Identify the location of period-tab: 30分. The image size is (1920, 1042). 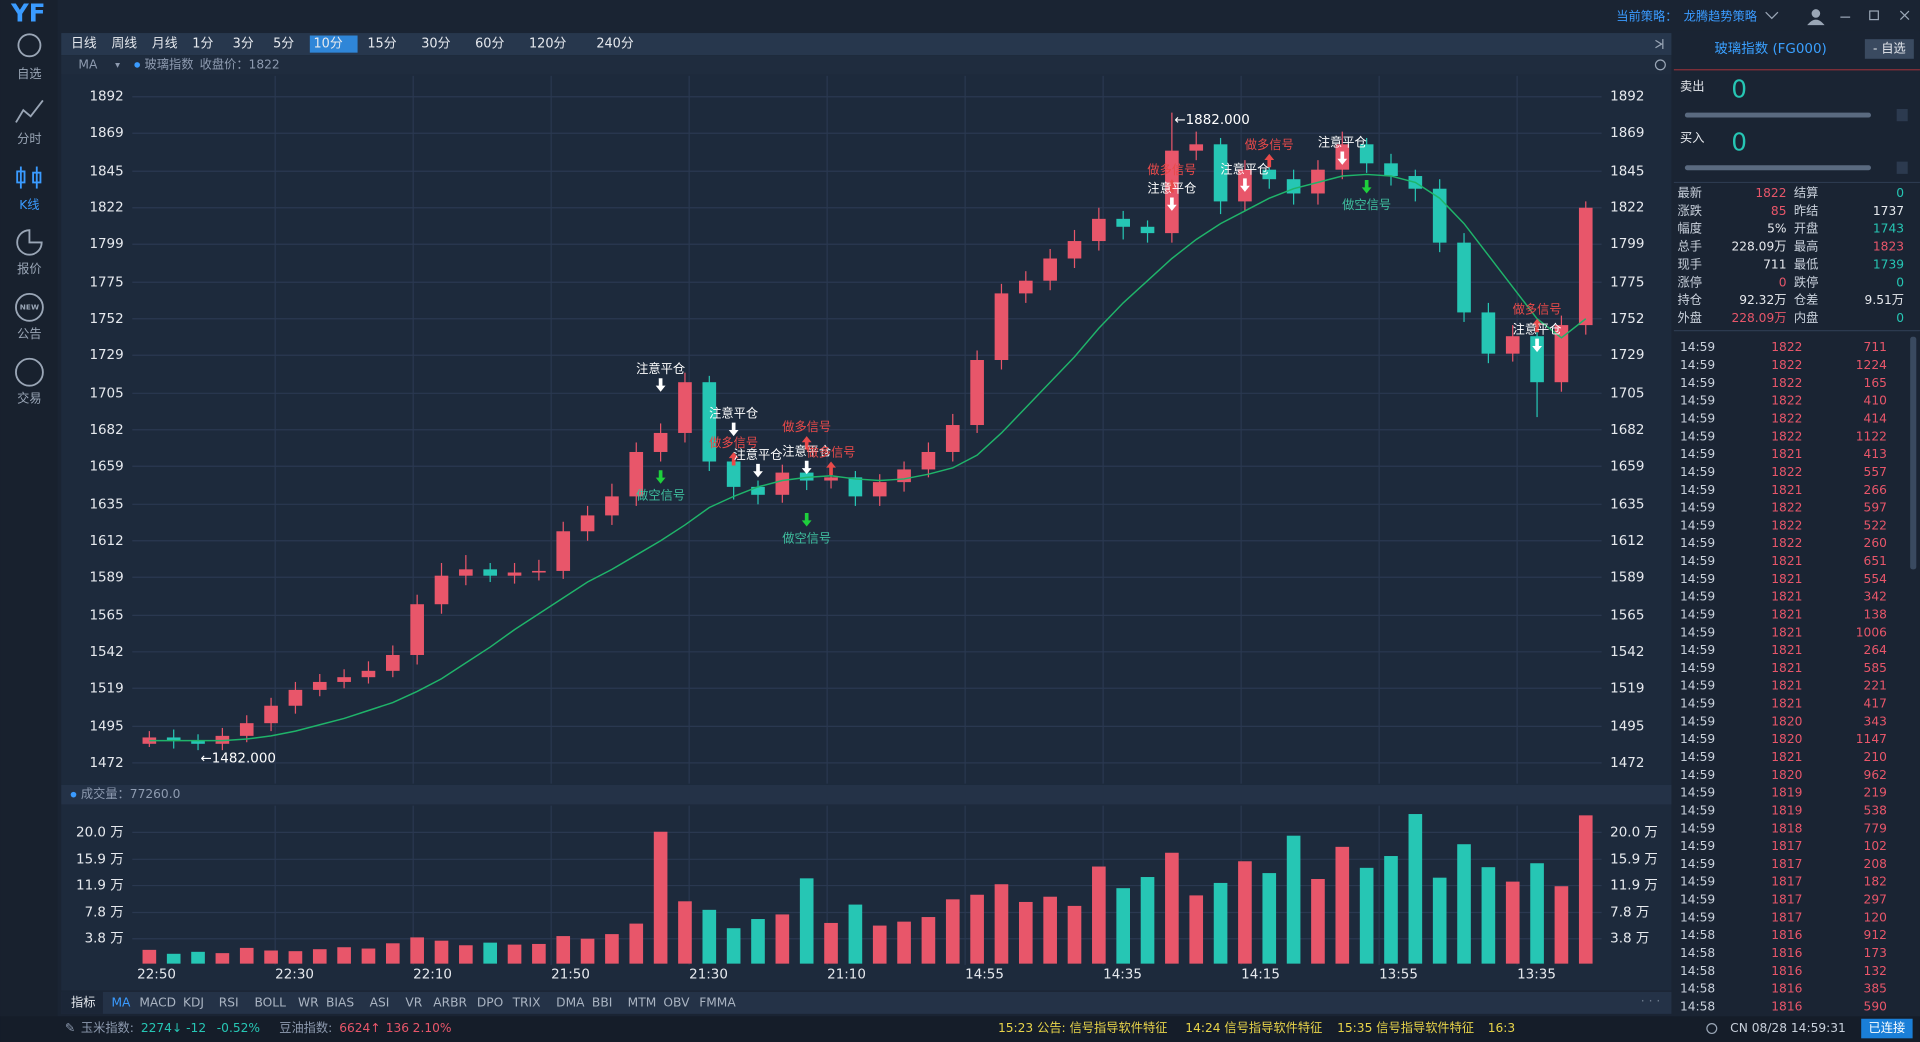
(435, 44).